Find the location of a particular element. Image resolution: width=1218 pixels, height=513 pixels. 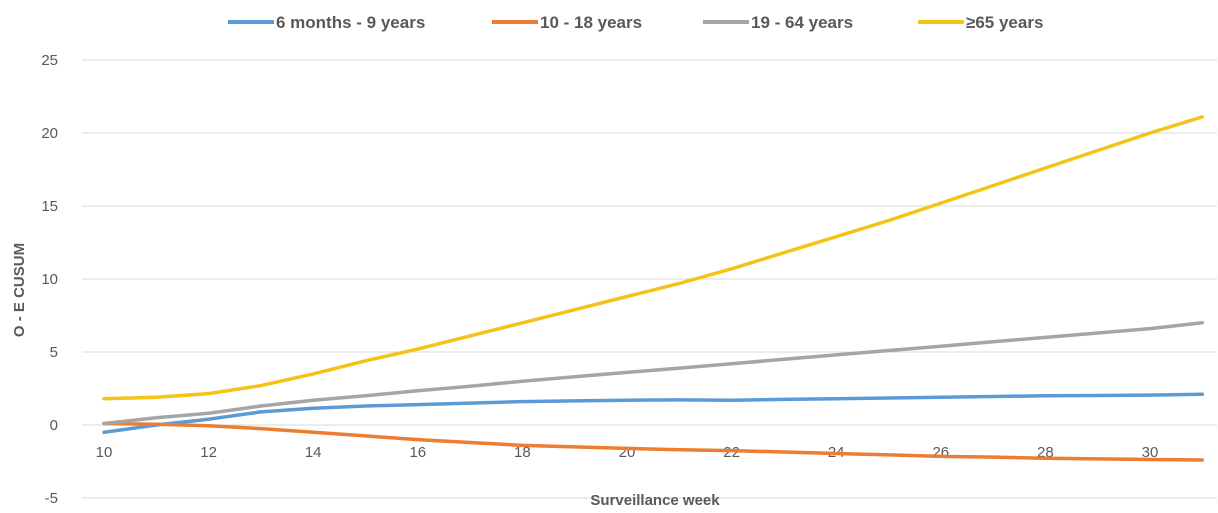

y-axis-title: O - E CUSUM is located at coordinates (19, 290).